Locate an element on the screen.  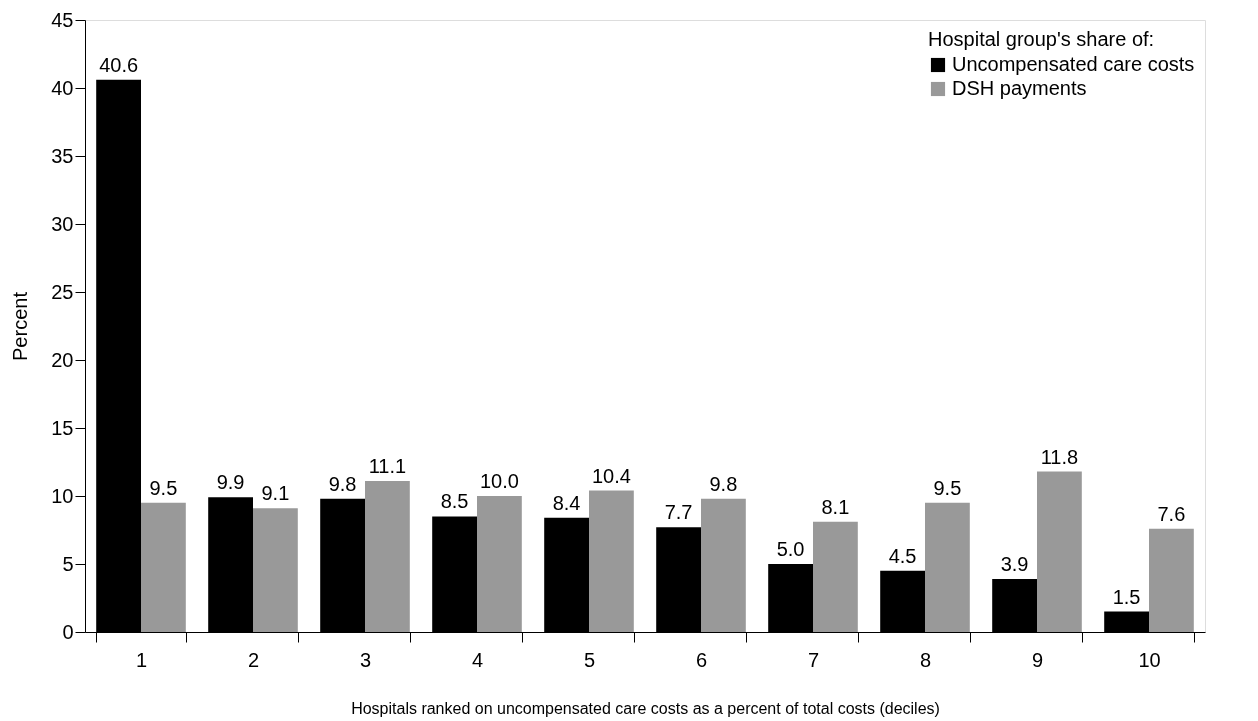
data-label: 11.8 is located at coordinates (1059, 456).